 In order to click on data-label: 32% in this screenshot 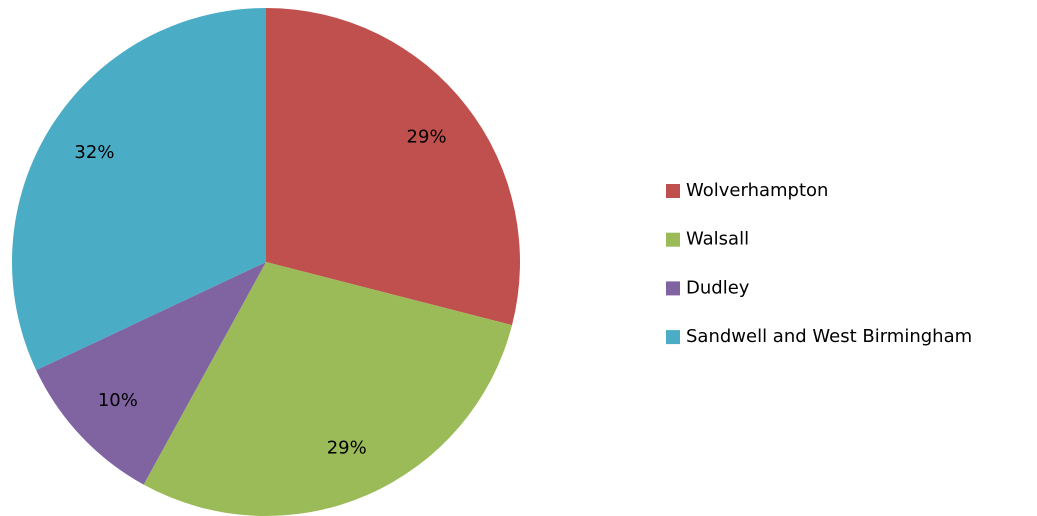, I will do `click(94, 152)`.